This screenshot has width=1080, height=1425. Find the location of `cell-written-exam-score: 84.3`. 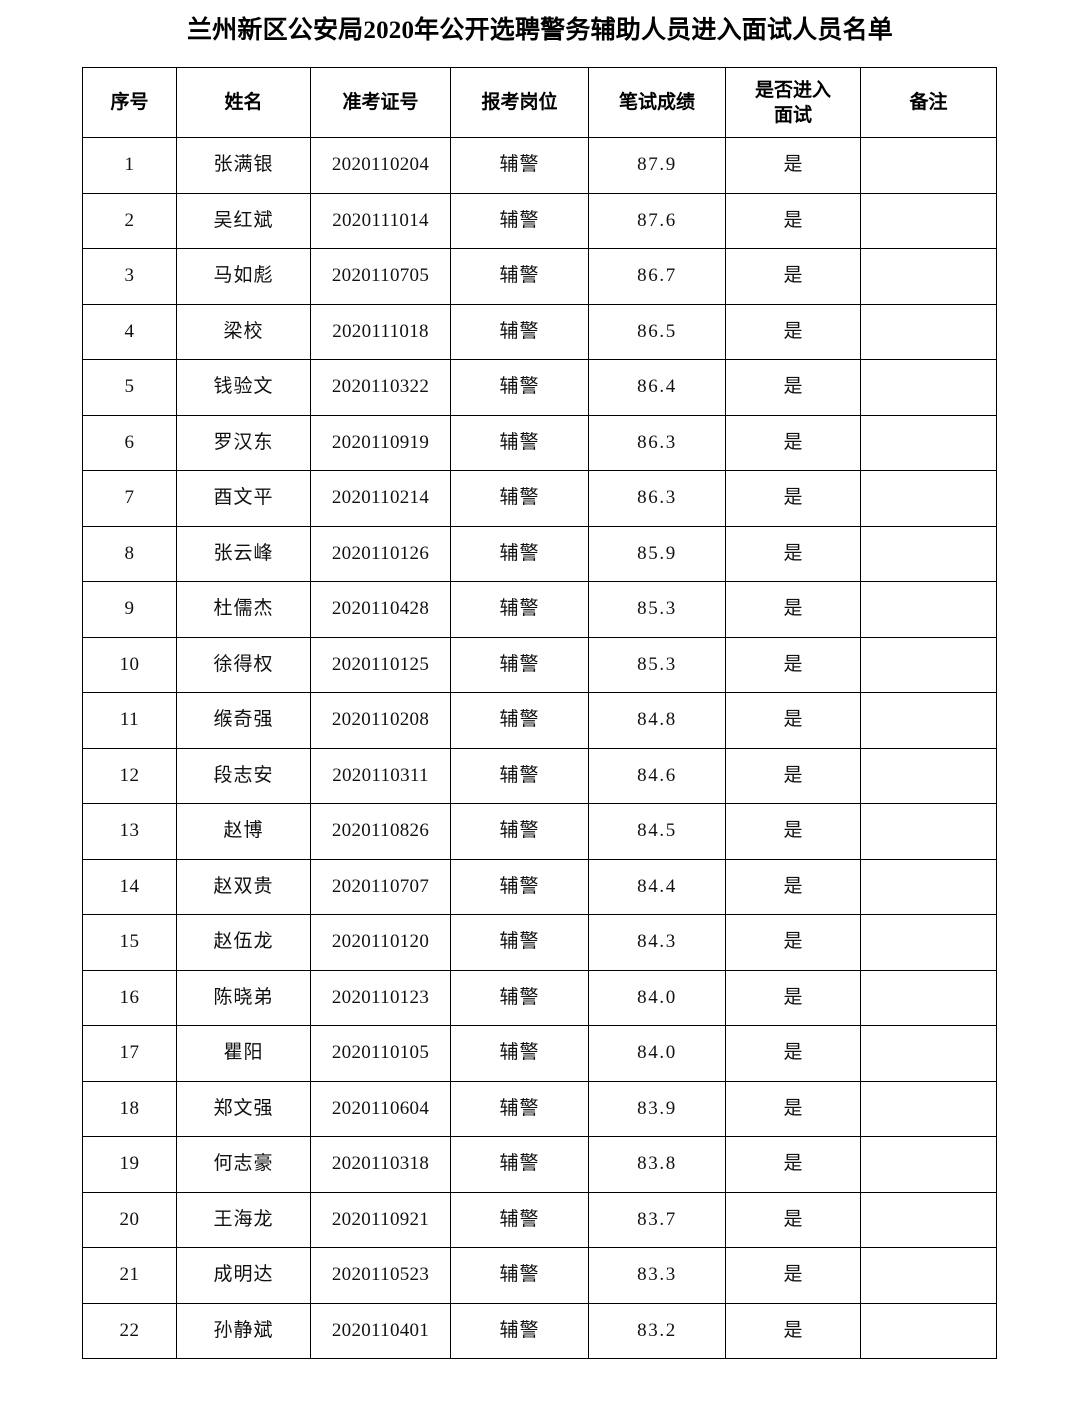

cell-written-exam-score: 84.3 is located at coordinates (657, 942).